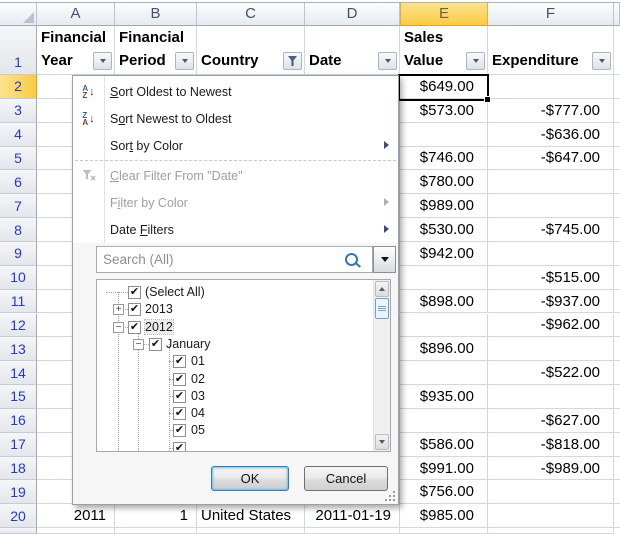 The height and width of the screenshot is (534, 620). Describe the element at coordinates (444, 301) in the screenshot. I see `cell-E11: $898.00` at that location.